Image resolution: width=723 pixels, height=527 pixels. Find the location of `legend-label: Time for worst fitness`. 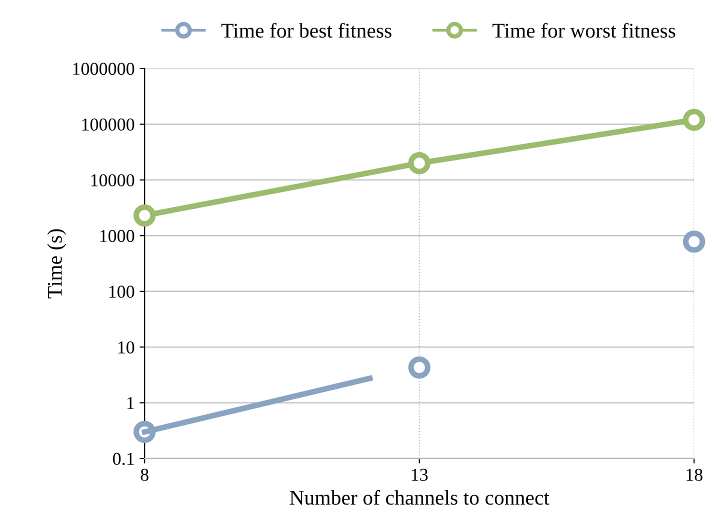

legend-label: Time for worst fitness is located at coordinates (584, 30).